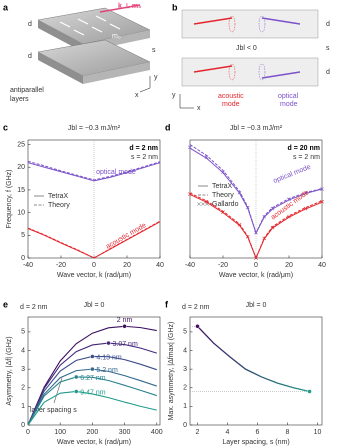 The image size is (339, 448). Describe the element at coordinates (231, 96) in the screenshot. I see `mode-label: acoustic` at that location.